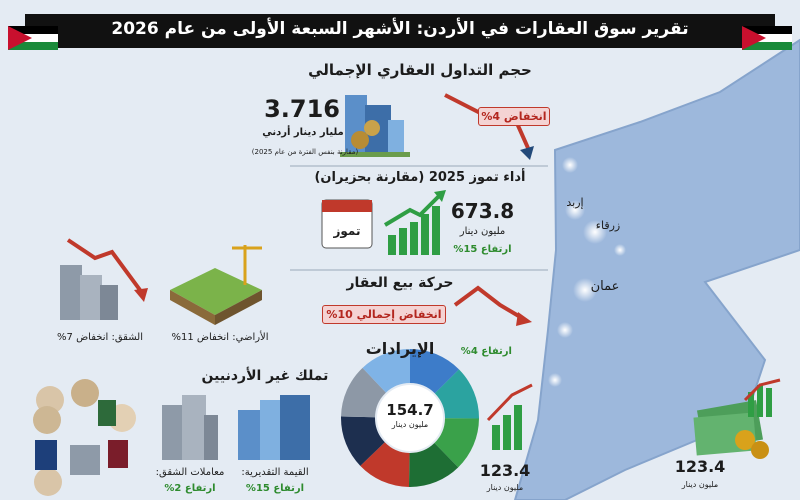 This screenshot has width=800, height=500. Describe the element at coordinates (420, 177) in the screenshot. I see `july-title: أداء تموز 2025 (مقارنة بحزيران)` at that location.